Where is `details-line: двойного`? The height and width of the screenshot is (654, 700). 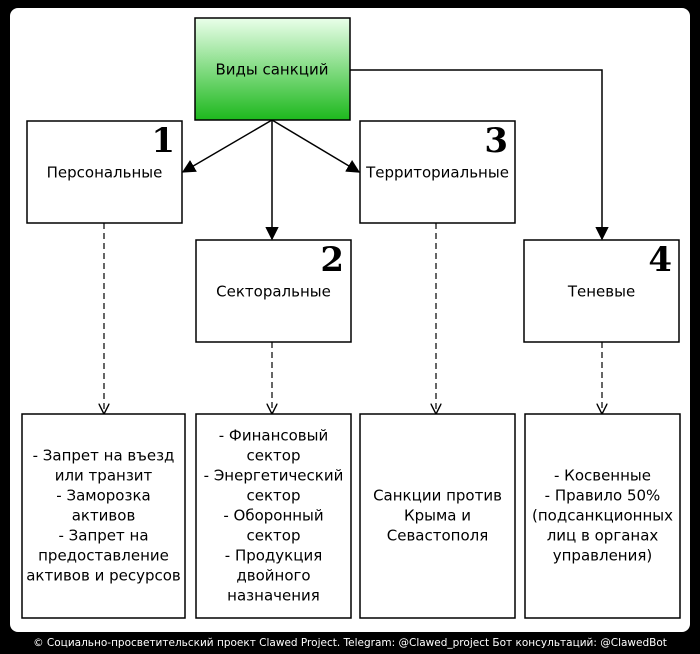
details-line: двойного is located at coordinates (273, 576).